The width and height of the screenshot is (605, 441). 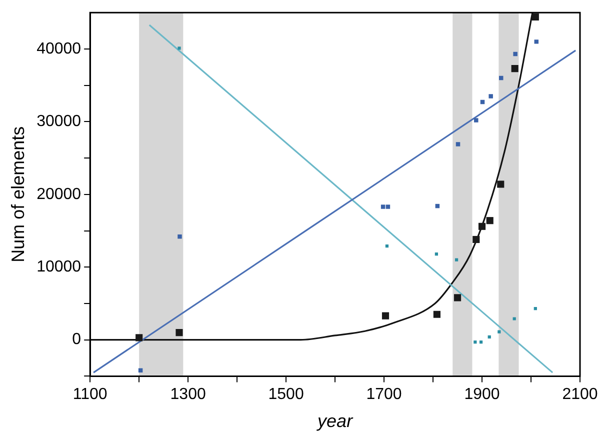 What do you see at coordinates (384, 395) in the screenshot?
I see `x-tick-label: 1700` at bounding box center [384, 395].